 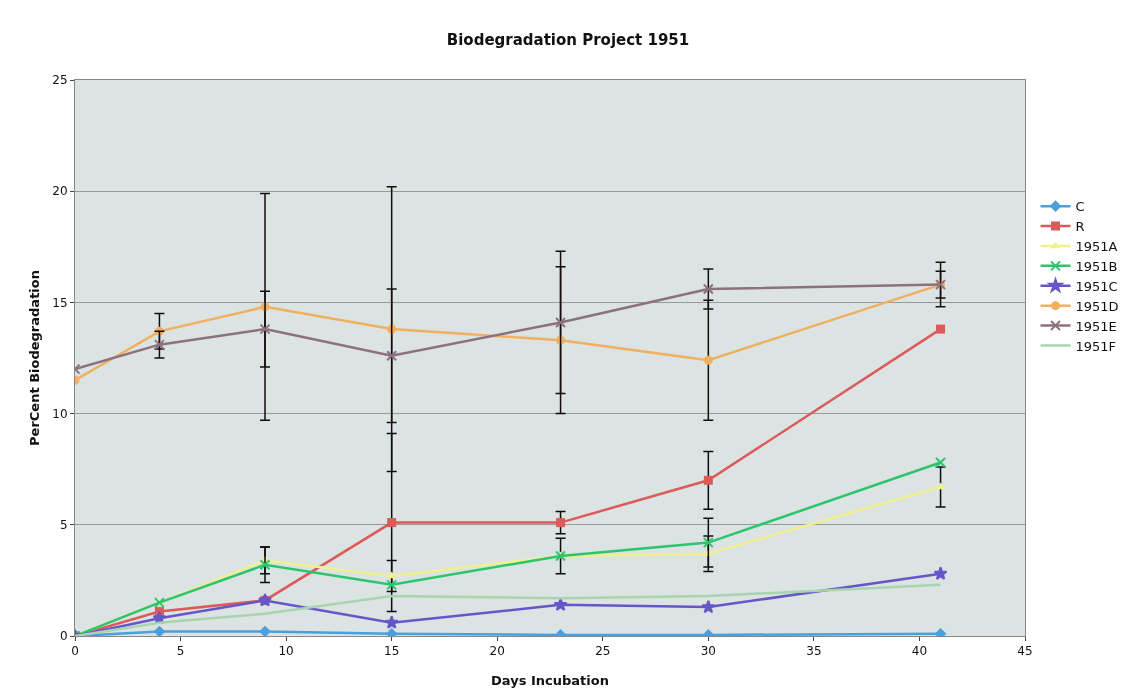 I want to click on x-tick-label: 20, so click(x=497, y=651).